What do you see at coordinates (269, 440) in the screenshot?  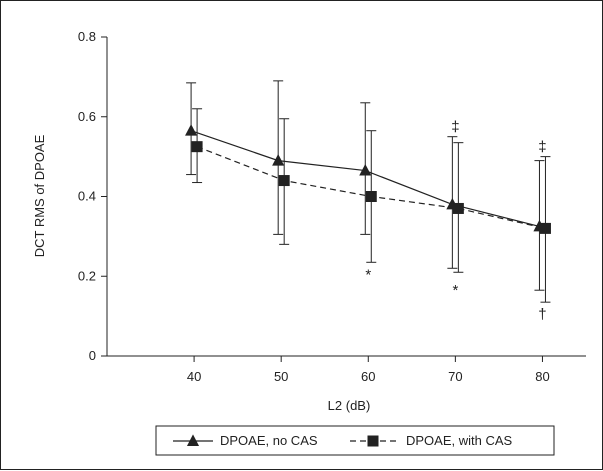 I see `legend-label: DPOAE, no CAS` at bounding box center [269, 440].